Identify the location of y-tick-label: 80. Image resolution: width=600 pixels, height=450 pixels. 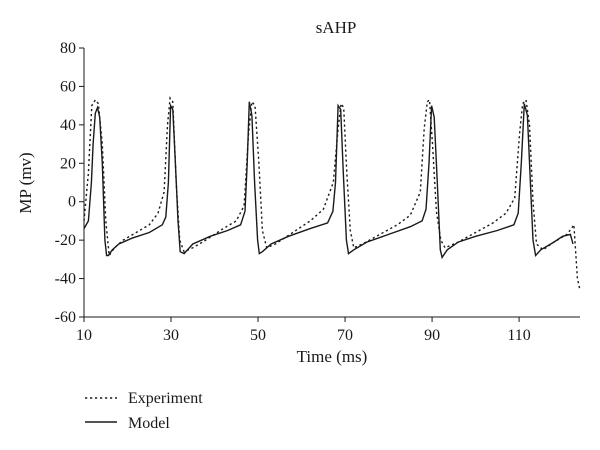
(68, 48).